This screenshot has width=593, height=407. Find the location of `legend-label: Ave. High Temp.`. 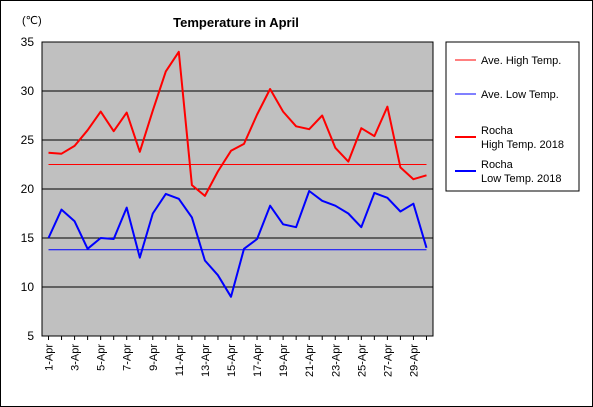

legend-label: Ave. High Temp. is located at coordinates (521, 61).